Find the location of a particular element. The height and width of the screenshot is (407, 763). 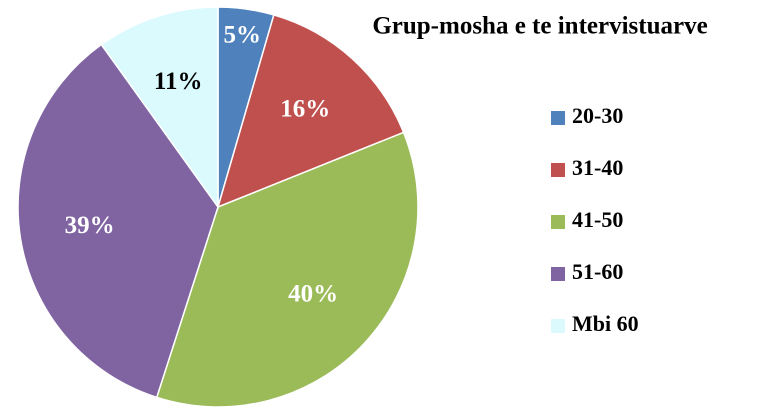

legend-label: 51-60 is located at coordinates (597, 271).